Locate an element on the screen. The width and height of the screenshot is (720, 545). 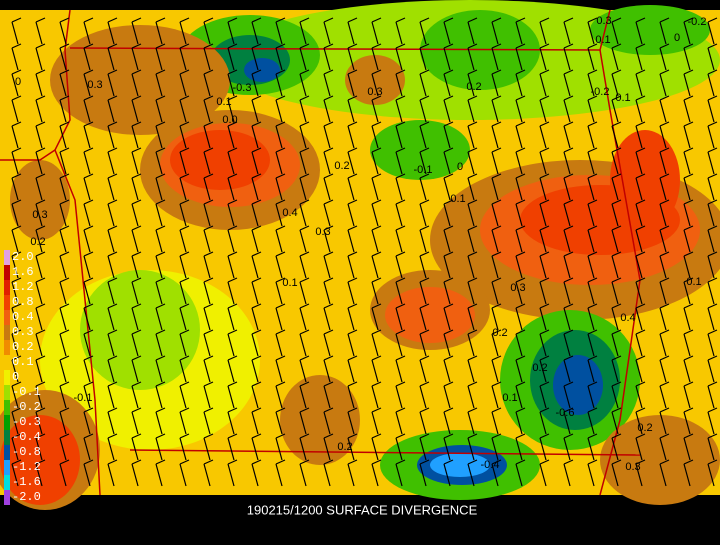
contour-label: 0.3 is located at coordinates (94, 85).